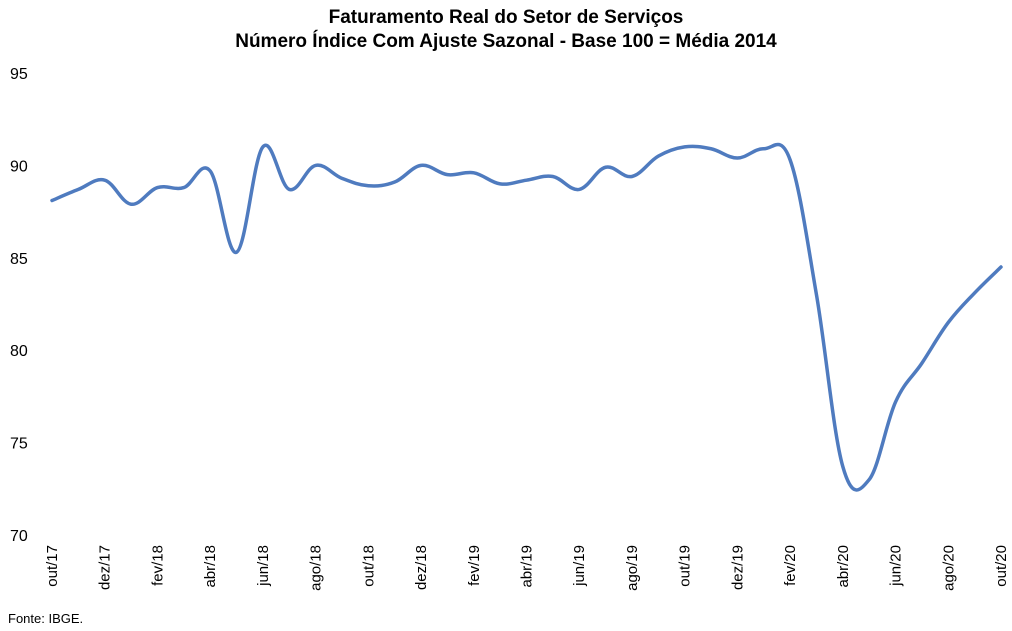  Describe the element at coordinates (19, 351) in the screenshot. I see `y-tick-label: 80` at that location.